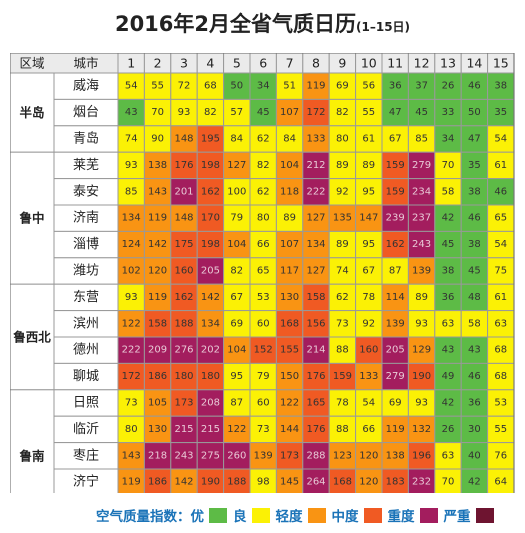 Image resolution: width=525 pixels, height=533 pixels. Describe the element at coordinates (183, 350) in the screenshot. I see `aqi-value-label: 276` at that location.